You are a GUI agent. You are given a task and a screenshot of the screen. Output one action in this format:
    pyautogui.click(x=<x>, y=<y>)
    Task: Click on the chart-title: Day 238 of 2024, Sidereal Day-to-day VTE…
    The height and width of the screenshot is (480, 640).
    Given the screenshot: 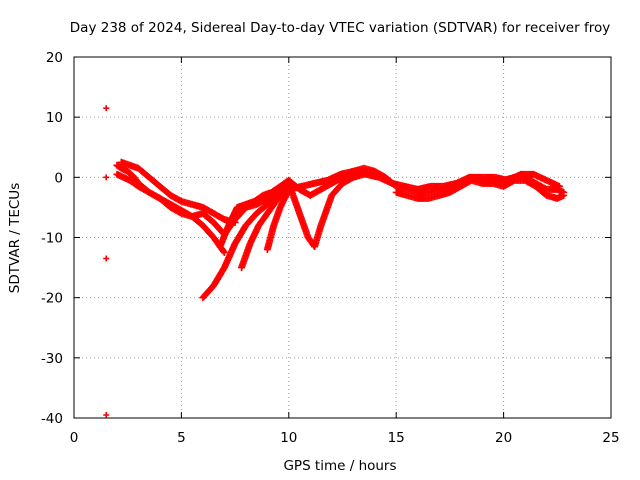 What is the action you would take?
    pyautogui.click(x=340, y=28)
    